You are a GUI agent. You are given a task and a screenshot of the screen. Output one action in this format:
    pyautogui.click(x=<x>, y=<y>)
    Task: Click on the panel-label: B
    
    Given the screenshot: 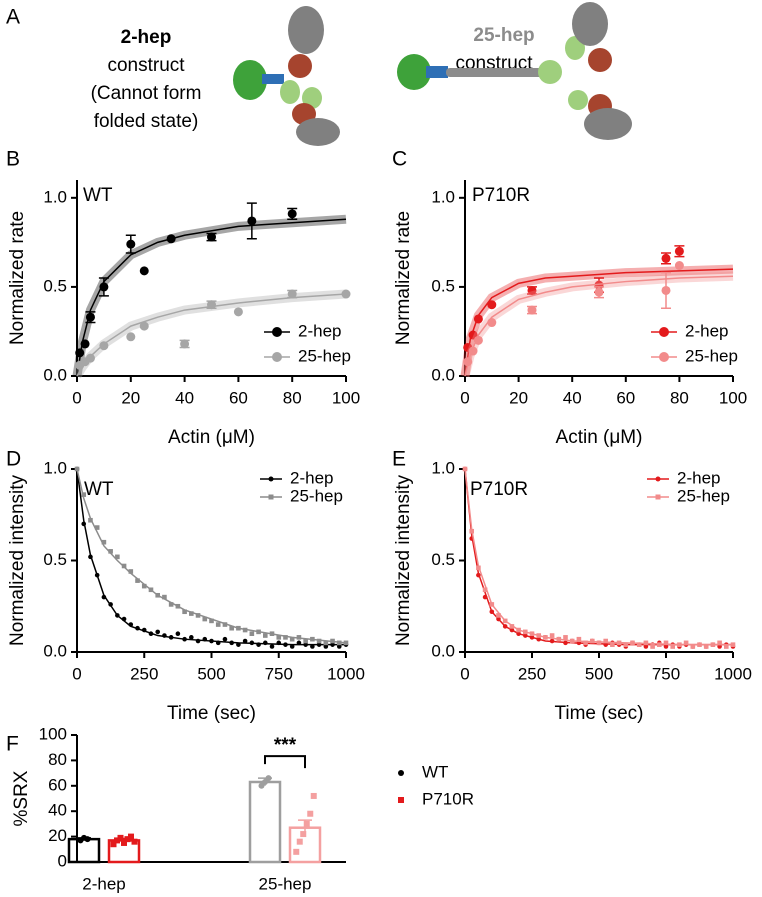 What is the action you would take?
    pyautogui.click(x=13, y=159)
    